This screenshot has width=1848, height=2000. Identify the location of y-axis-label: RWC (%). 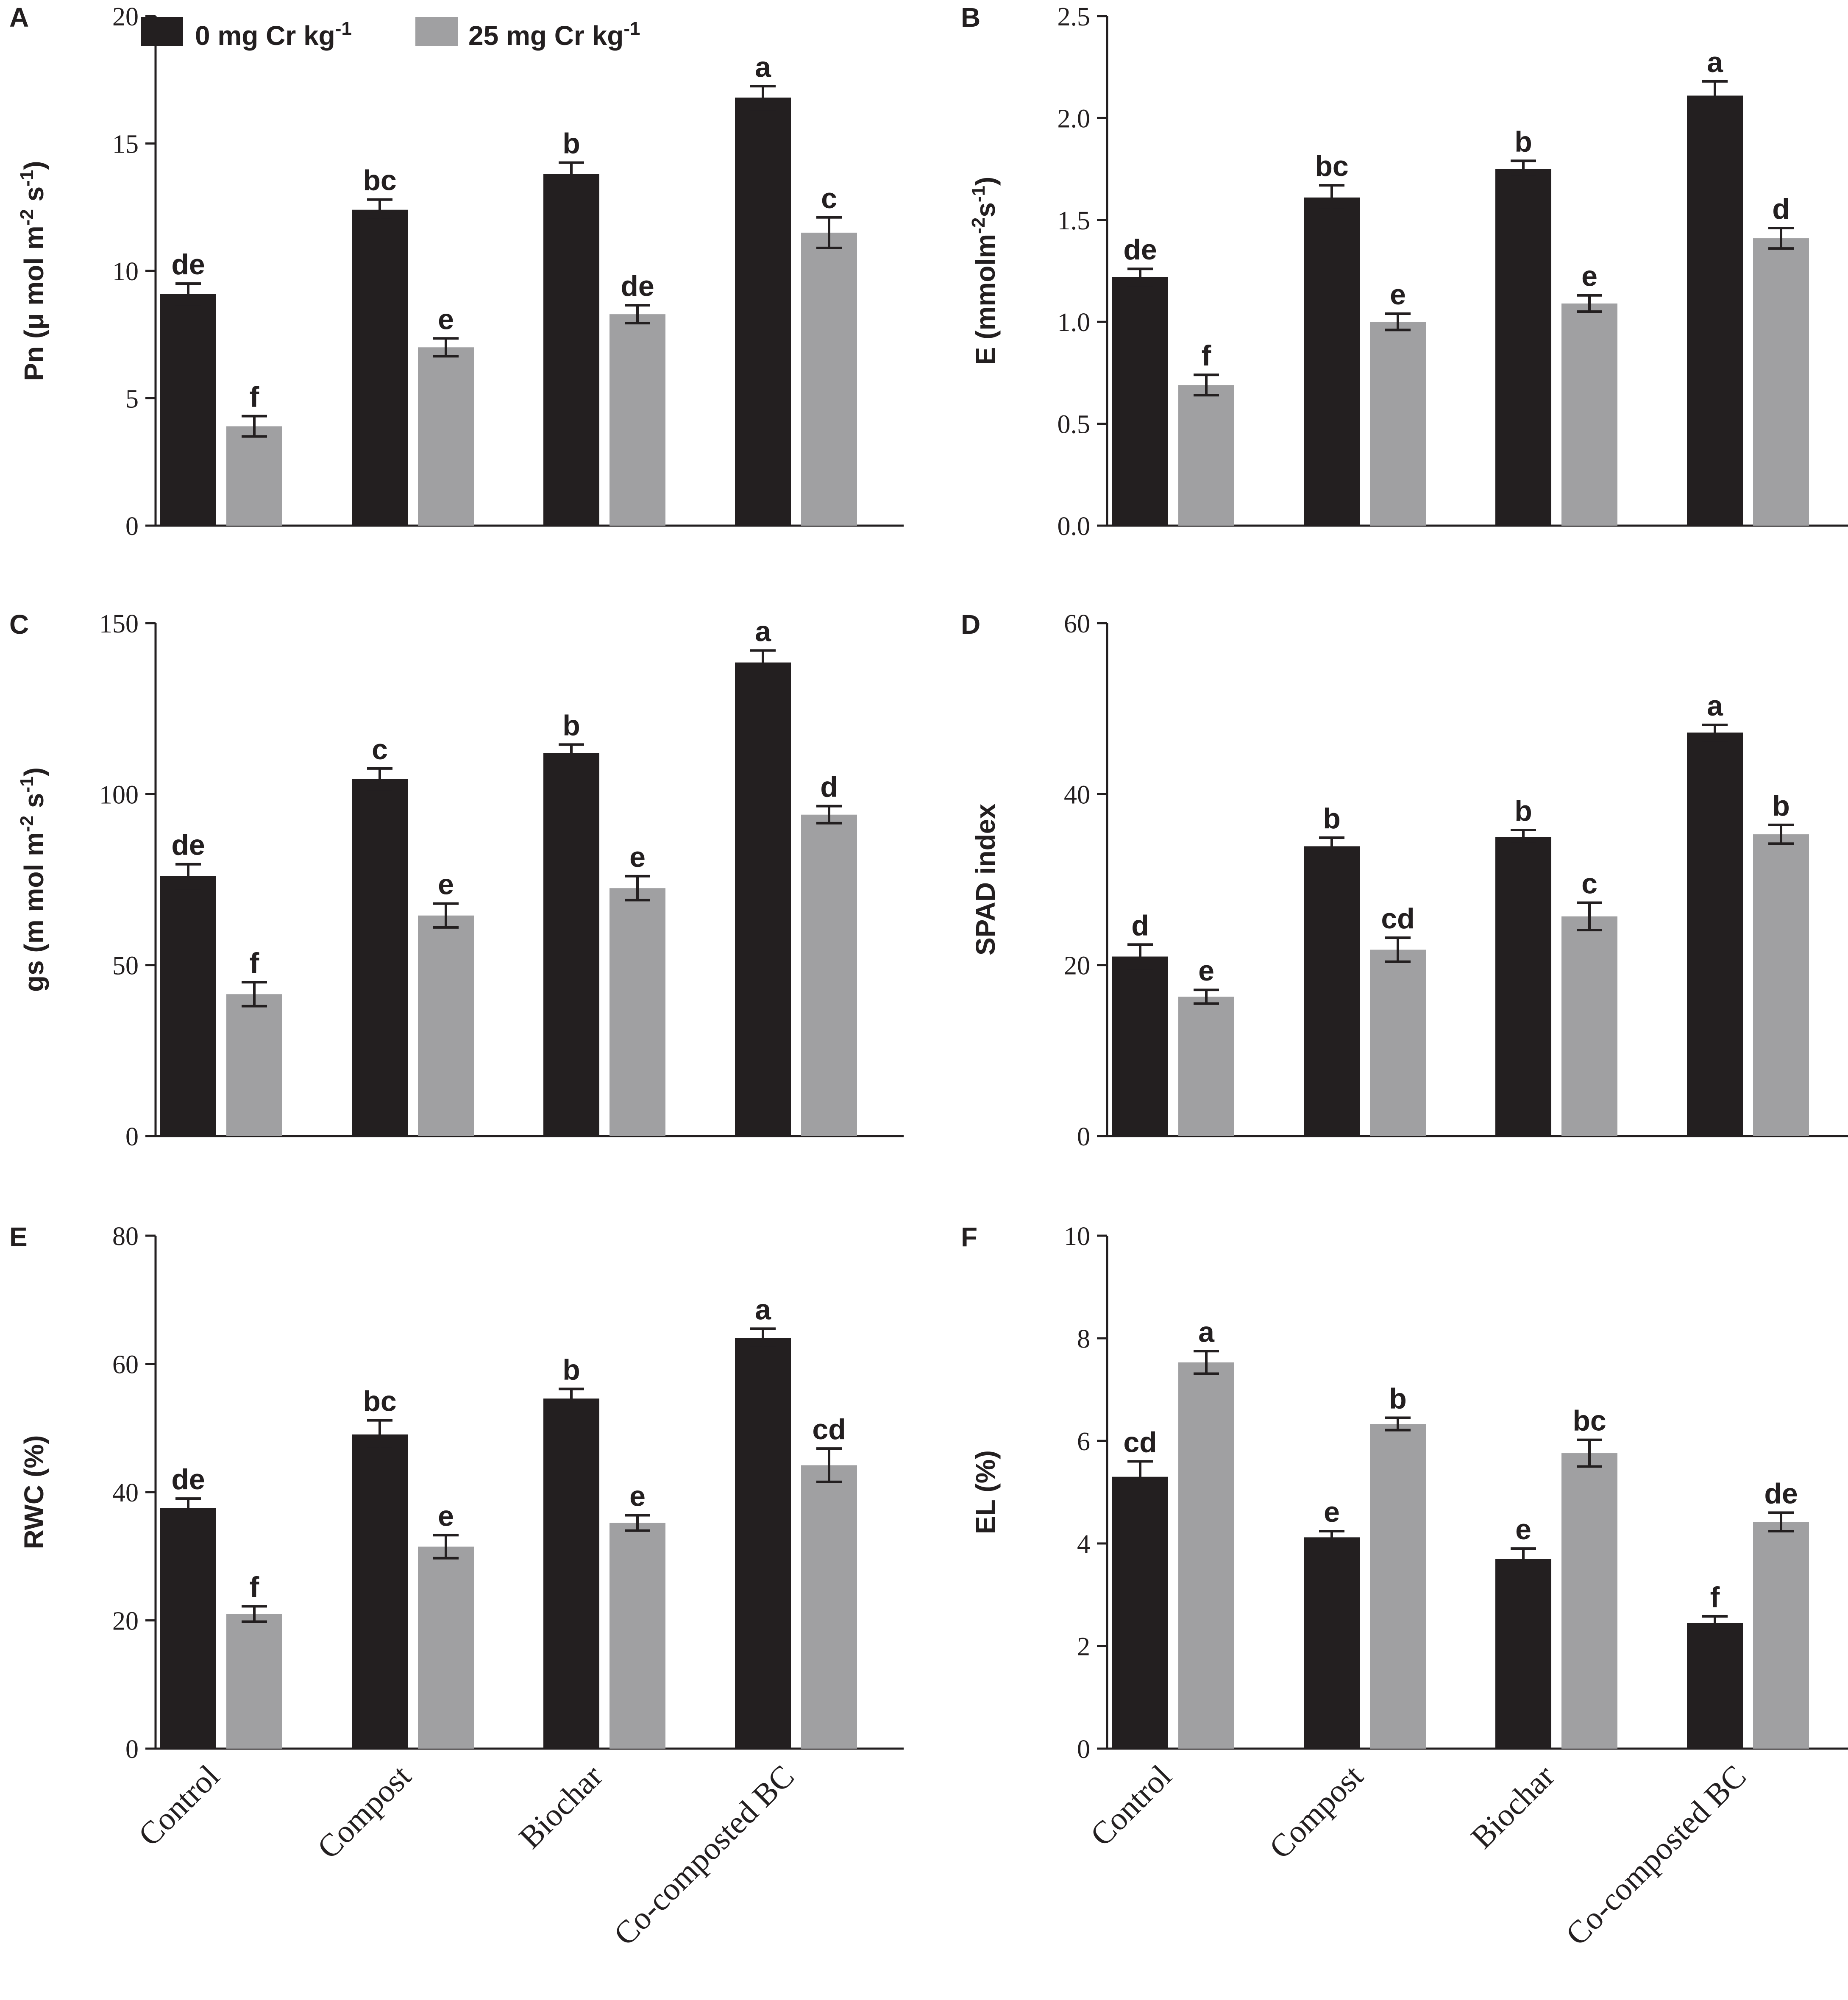
(34, 1492).